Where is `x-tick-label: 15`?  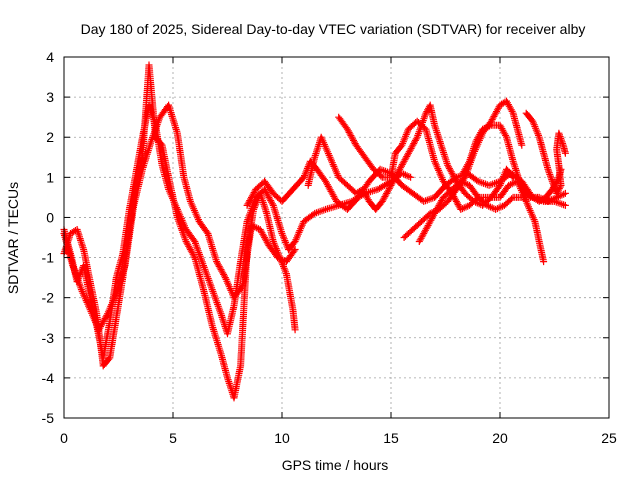 x-tick-label: 15 is located at coordinates (391, 438).